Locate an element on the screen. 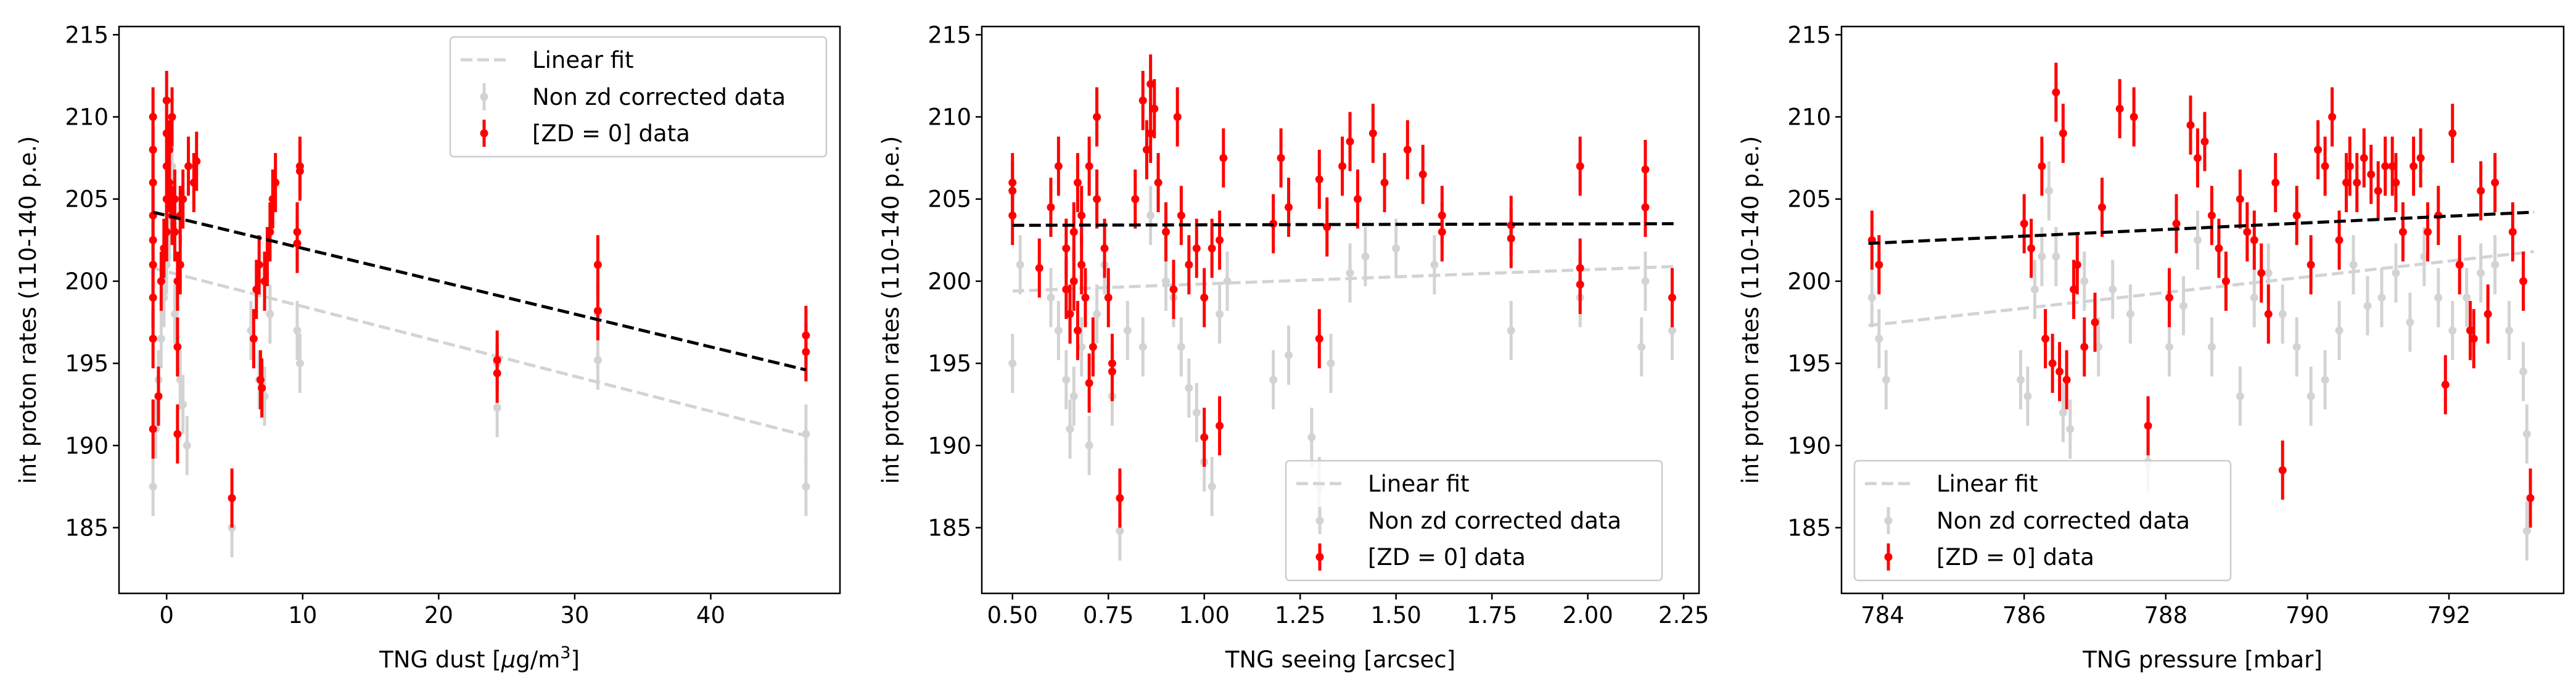  grey-point-16-marker is located at coordinates (2169, 346).